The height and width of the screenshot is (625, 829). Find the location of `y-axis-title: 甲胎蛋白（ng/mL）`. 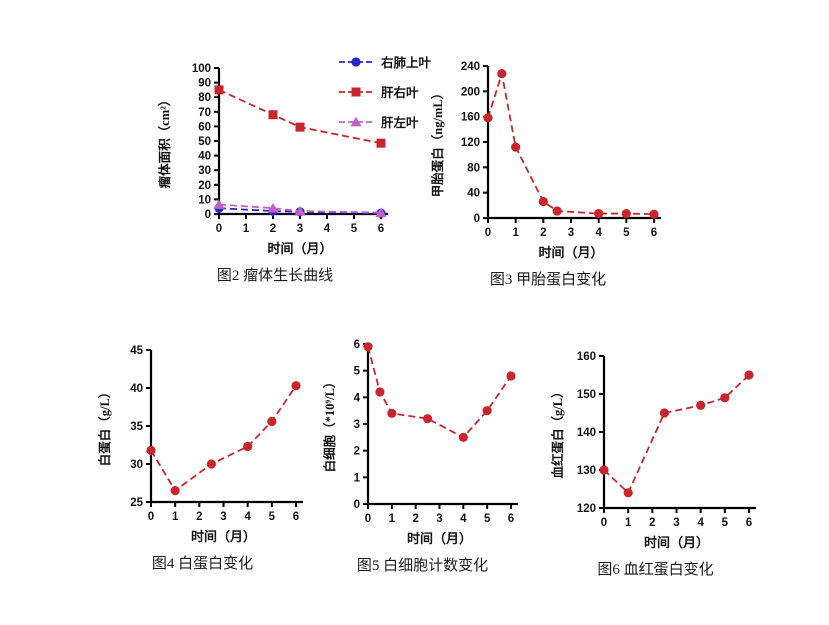

y-axis-title: 甲胎蛋白（ng/mL） is located at coordinates (437, 142).